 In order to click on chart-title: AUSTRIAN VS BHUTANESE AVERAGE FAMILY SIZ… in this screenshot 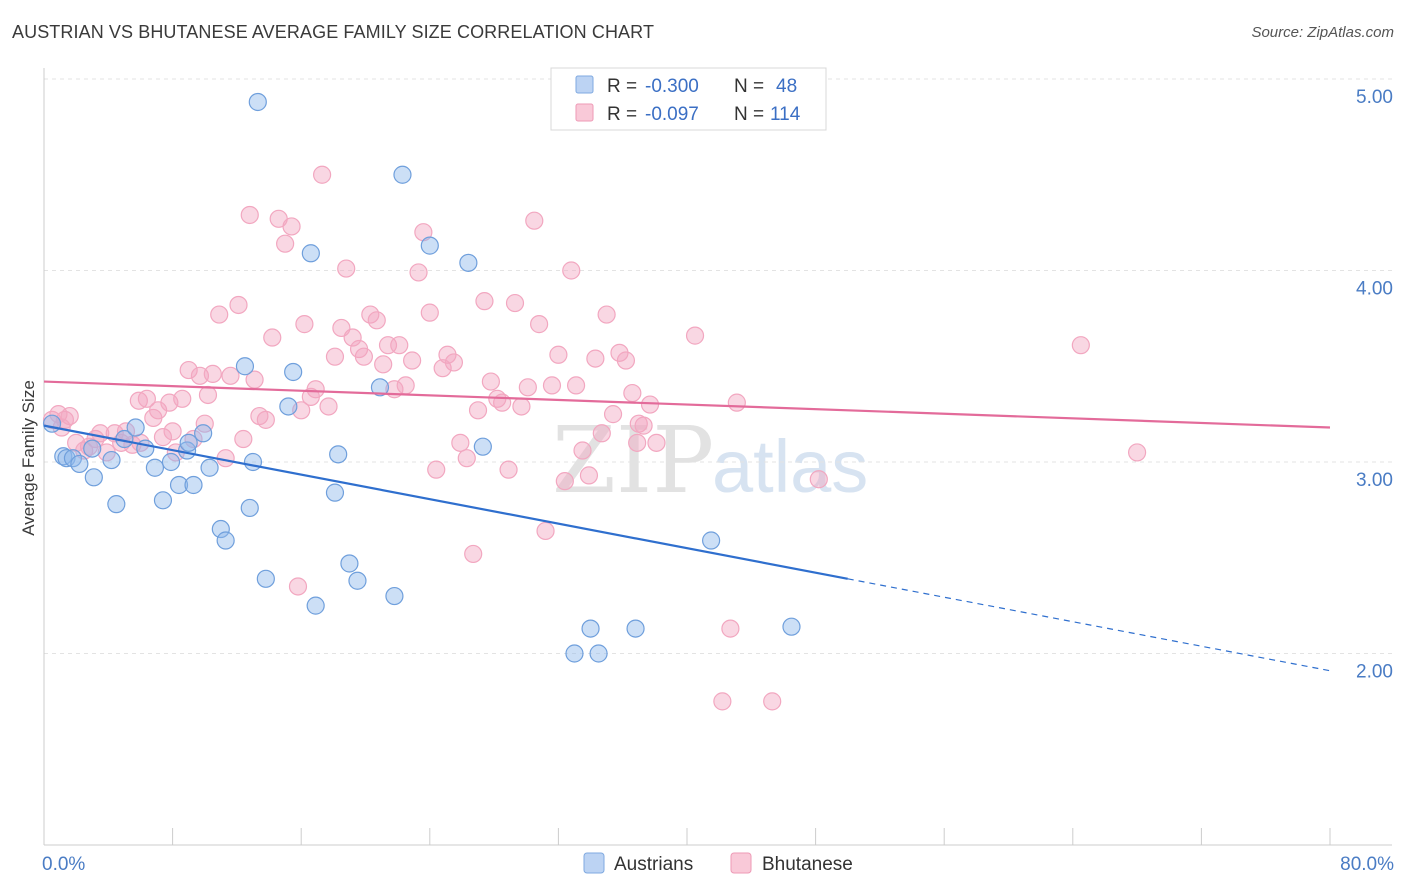, I will do `click(333, 32)`.